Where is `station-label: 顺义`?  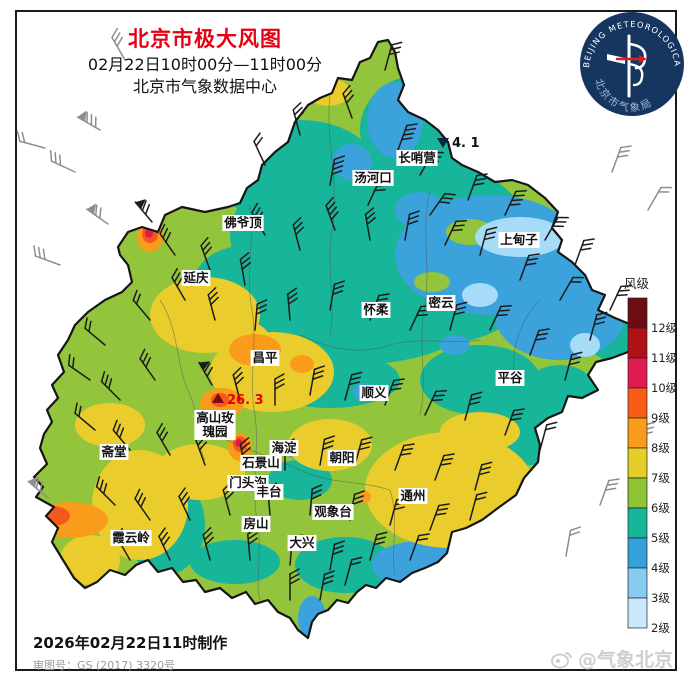 station-label: 顺义 is located at coordinates (374, 392).